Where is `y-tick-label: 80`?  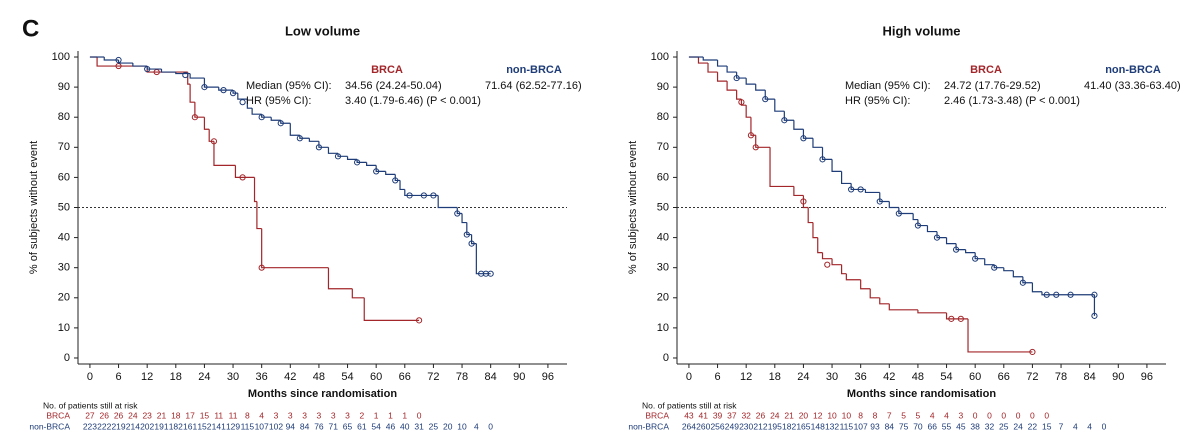 y-tick-label: 80 is located at coordinates (663, 117).